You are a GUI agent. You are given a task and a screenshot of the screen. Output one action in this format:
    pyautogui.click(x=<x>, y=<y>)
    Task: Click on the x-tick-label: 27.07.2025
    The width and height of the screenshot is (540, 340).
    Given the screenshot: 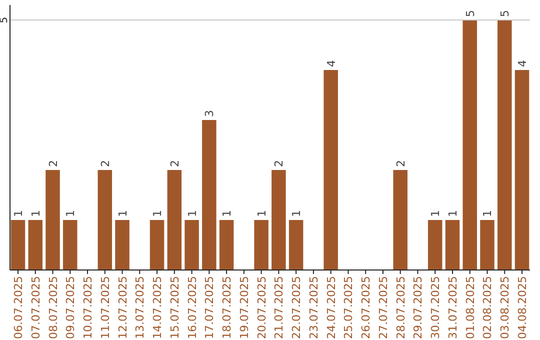 What is the action you would take?
    pyautogui.click(x=383, y=307)
    